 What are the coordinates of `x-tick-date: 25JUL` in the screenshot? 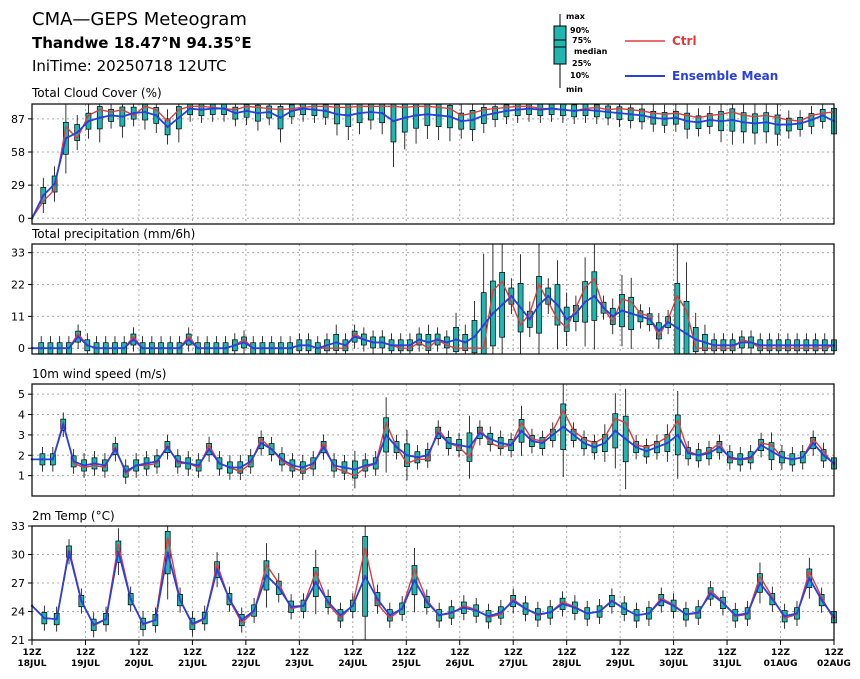 It's located at (406, 664).